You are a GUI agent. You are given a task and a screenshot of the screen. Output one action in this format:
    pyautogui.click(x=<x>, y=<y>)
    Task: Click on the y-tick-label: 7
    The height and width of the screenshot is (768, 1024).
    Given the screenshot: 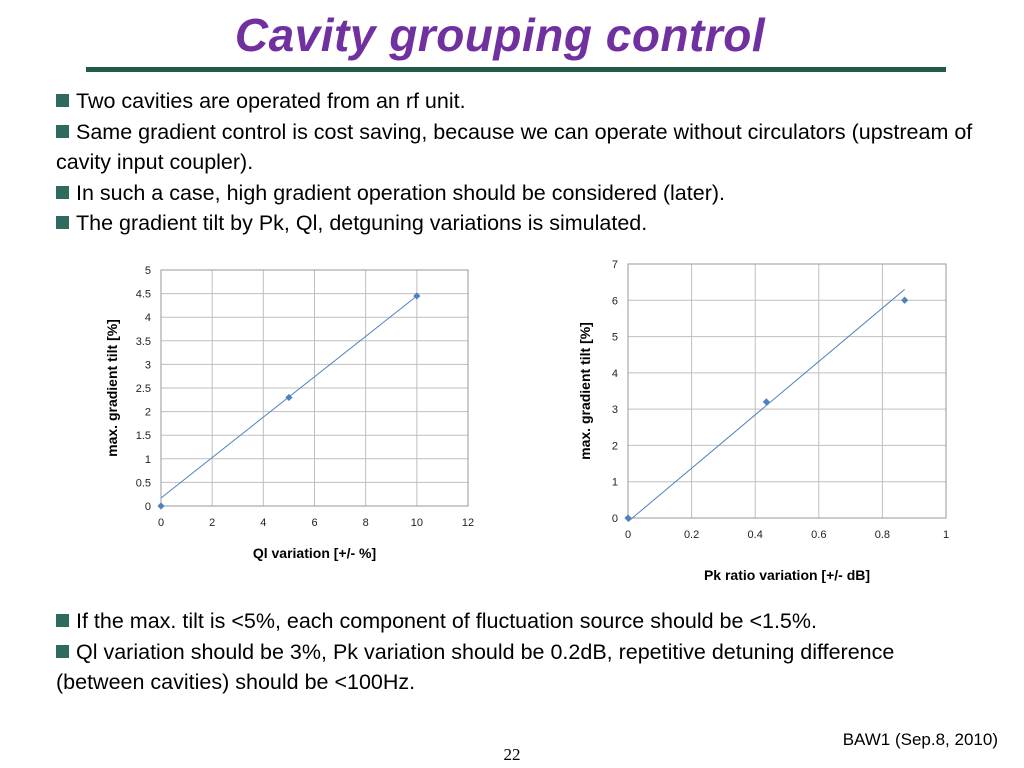 What is the action you would take?
    pyautogui.click(x=615, y=265)
    